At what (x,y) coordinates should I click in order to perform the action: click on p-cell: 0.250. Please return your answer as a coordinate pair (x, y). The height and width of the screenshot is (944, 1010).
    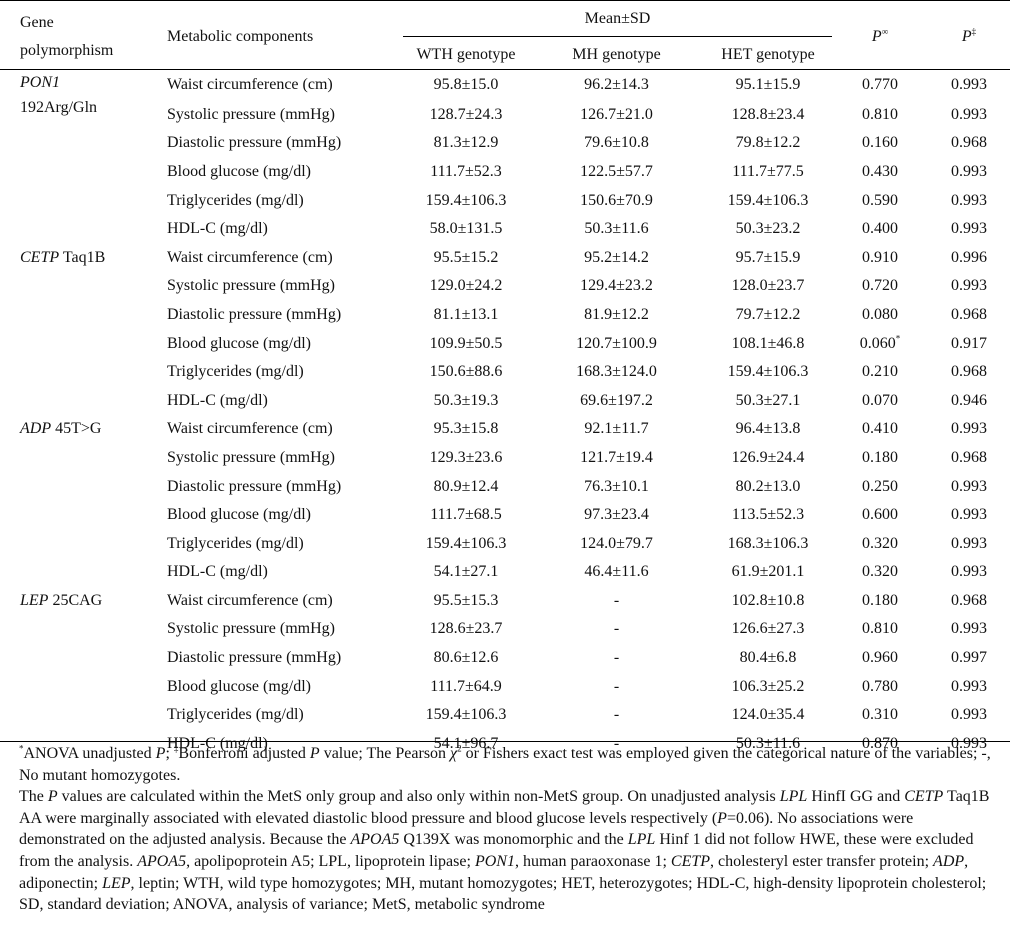
    Looking at the image, I should click on (880, 486).